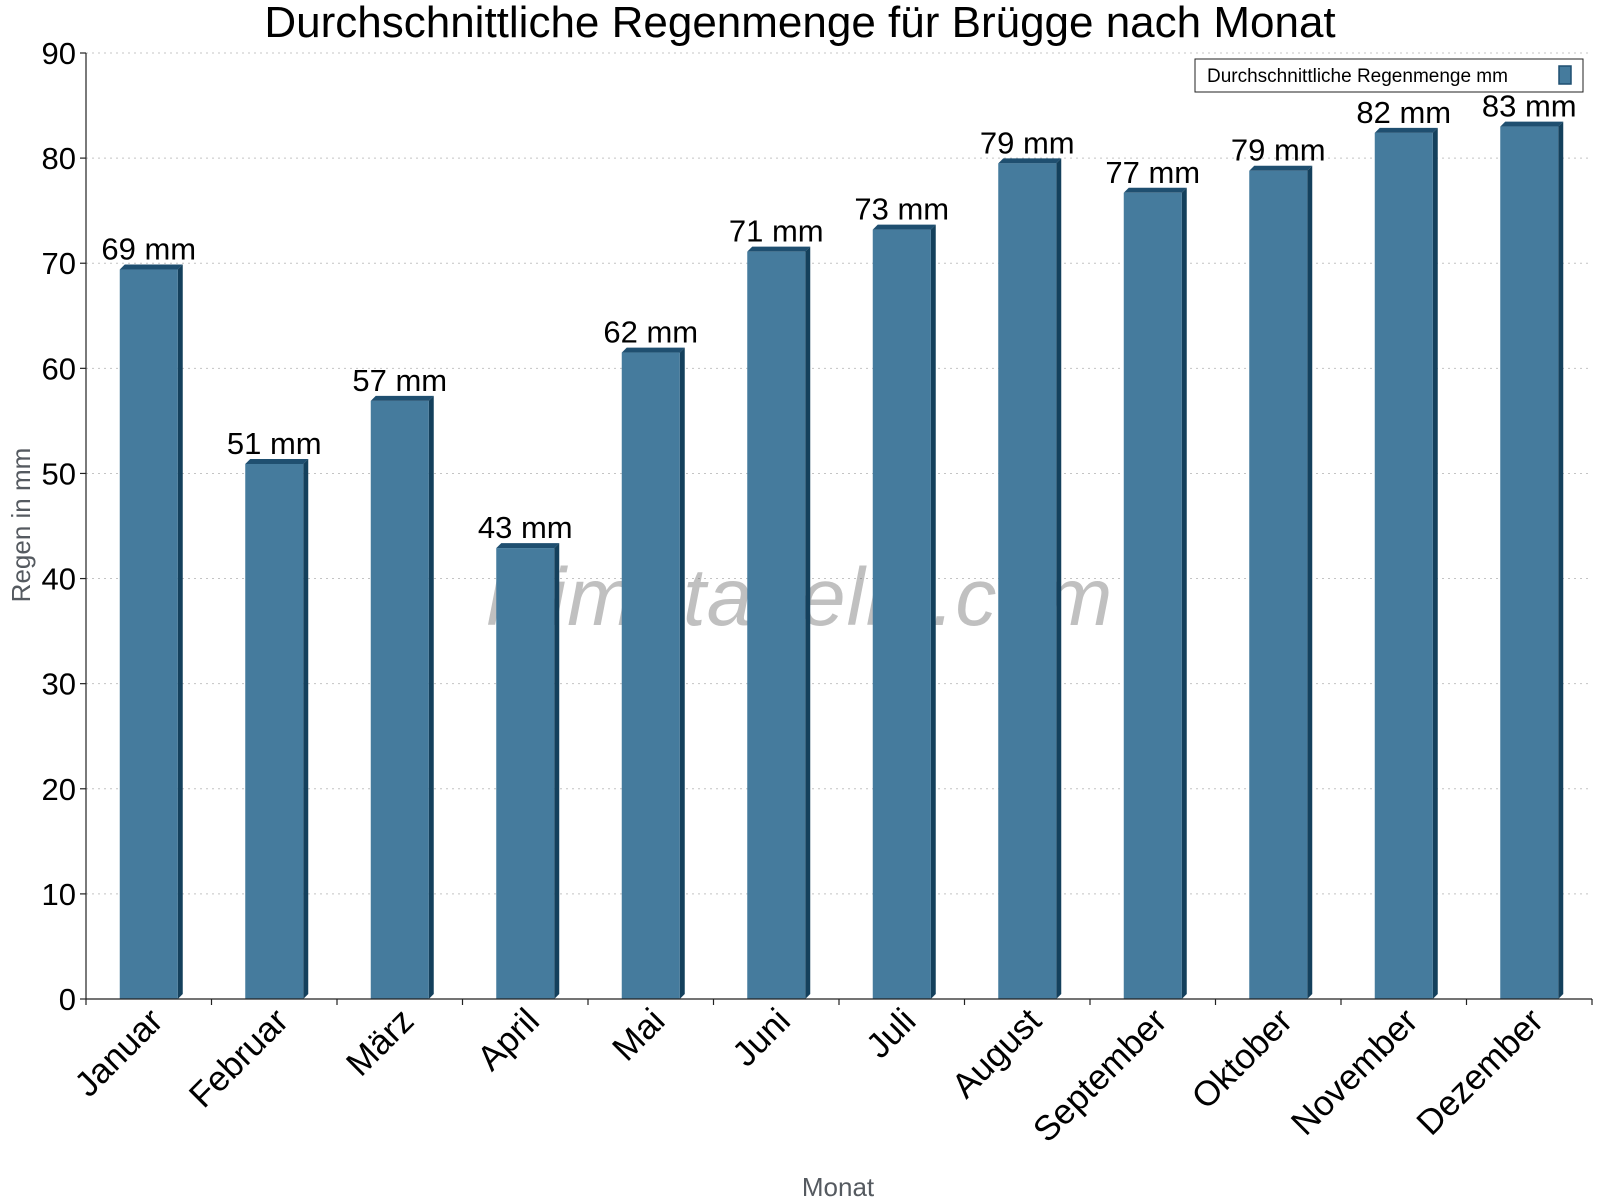  What do you see at coordinates (838, 1186) in the screenshot?
I see `x-axis-label: Monat` at bounding box center [838, 1186].